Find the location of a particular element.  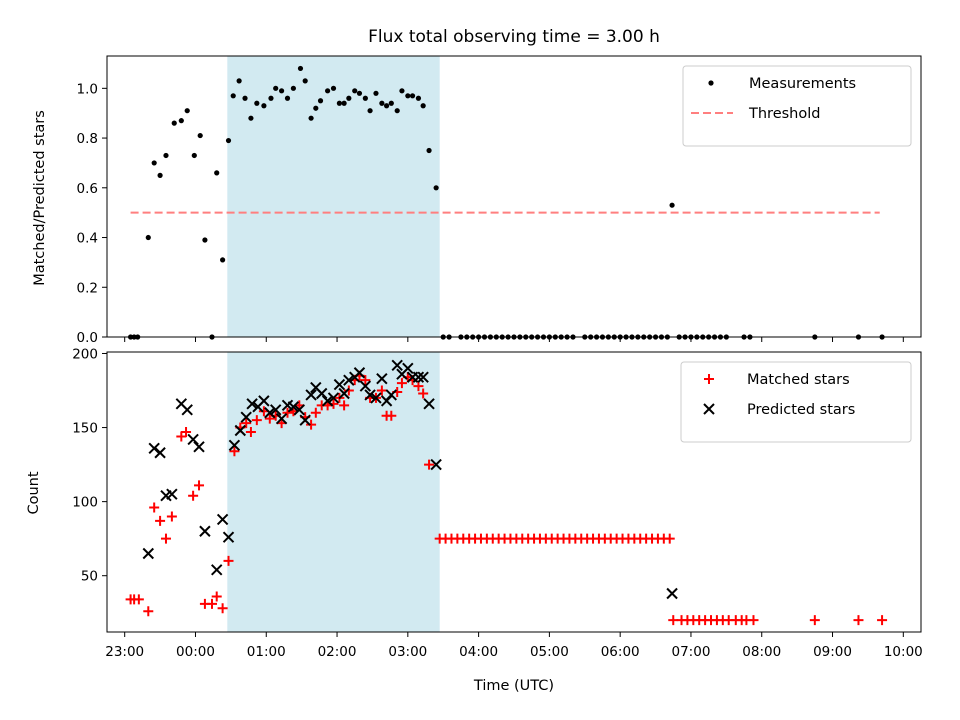

y-tick-label: 150 is located at coordinates (85, 429).